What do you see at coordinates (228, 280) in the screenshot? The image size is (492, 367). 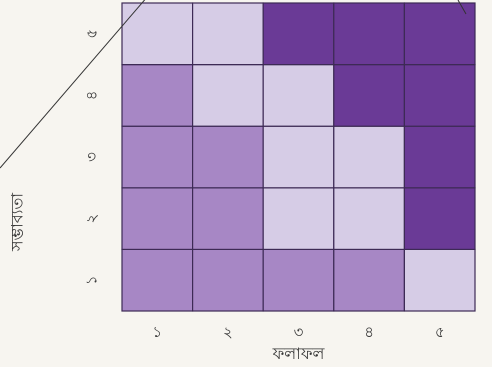 I see `heatmap-cell-r1-c2` at bounding box center [228, 280].